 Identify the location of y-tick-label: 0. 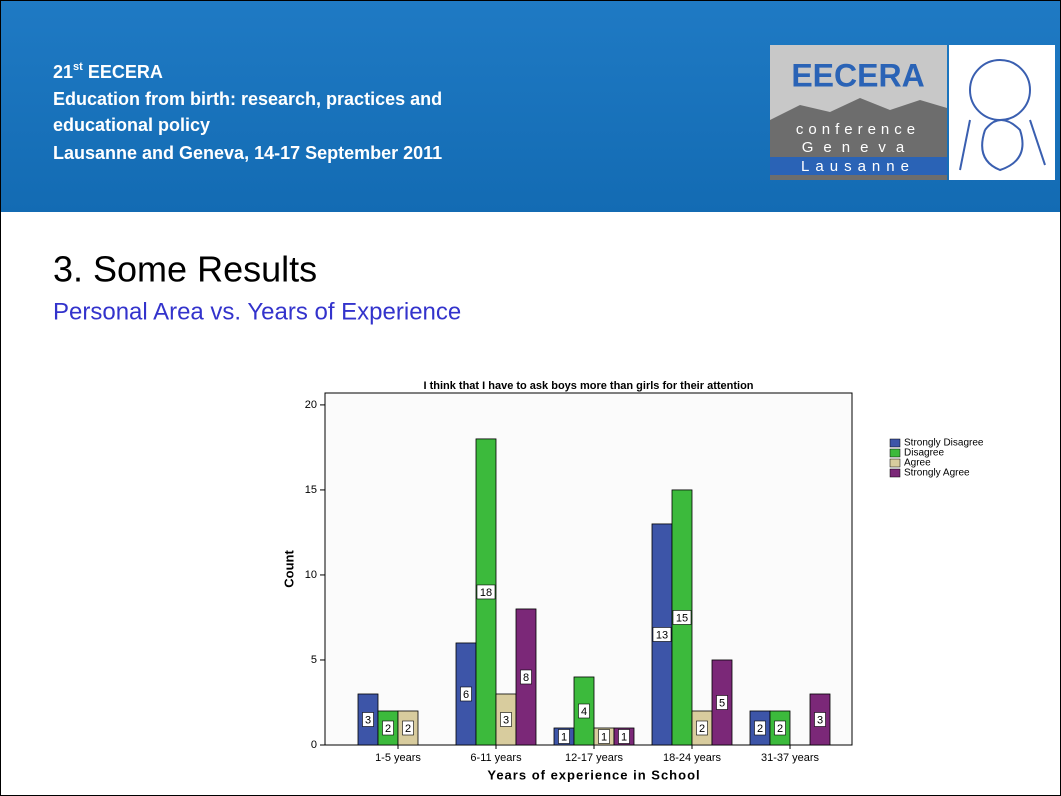
(314, 745).